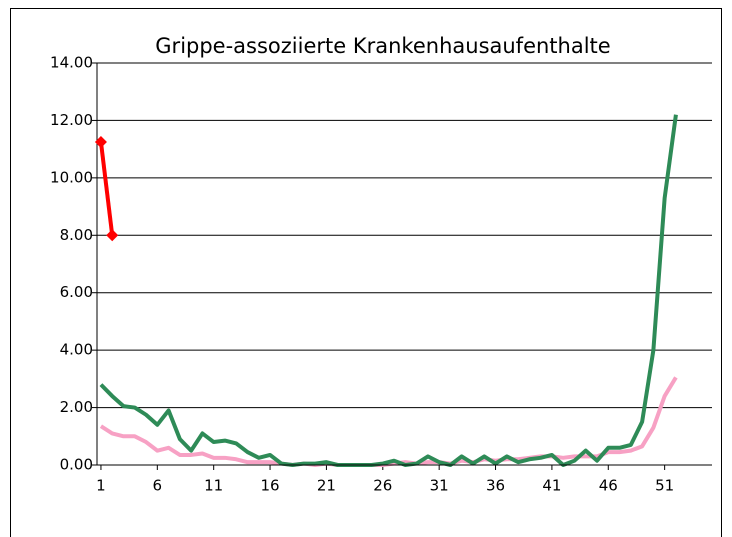  Describe the element at coordinates (71, 63) in the screenshot. I see `y-tick-label: 14.00` at that location.